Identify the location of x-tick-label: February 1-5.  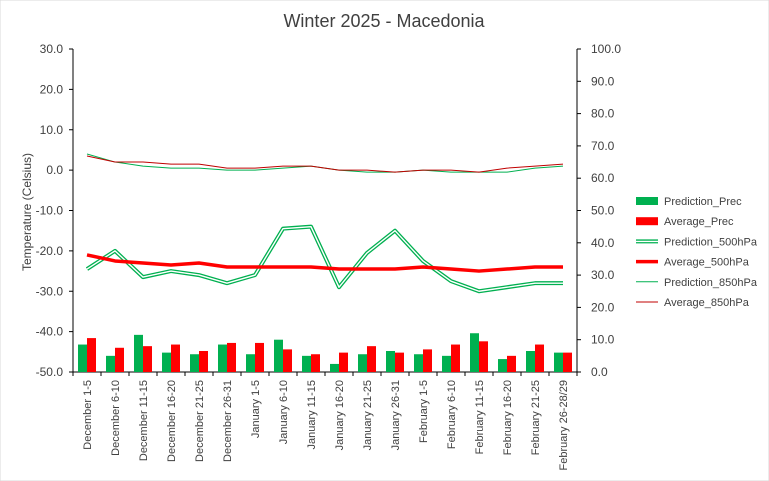
(424, 411).